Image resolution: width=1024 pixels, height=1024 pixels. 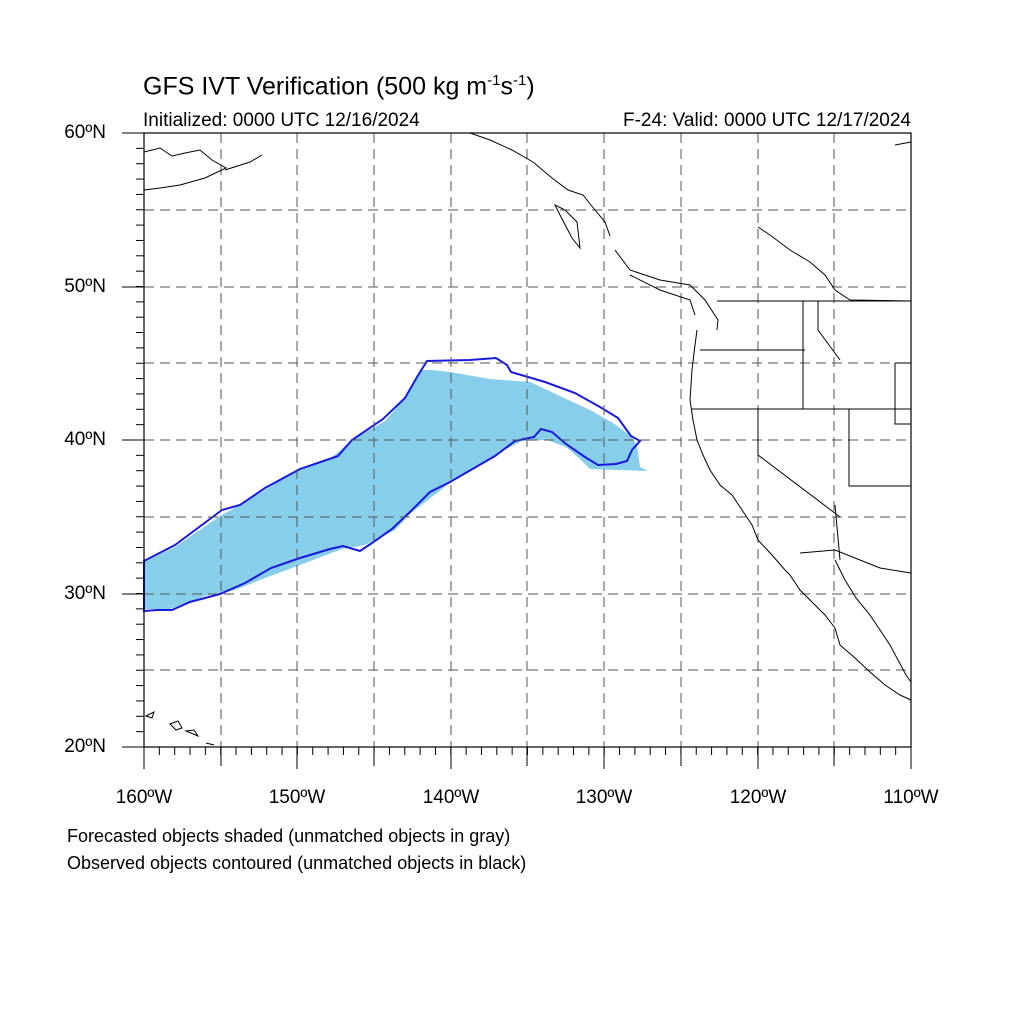 I want to click on lon-label-120w: 120ºW, so click(x=758, y=797).